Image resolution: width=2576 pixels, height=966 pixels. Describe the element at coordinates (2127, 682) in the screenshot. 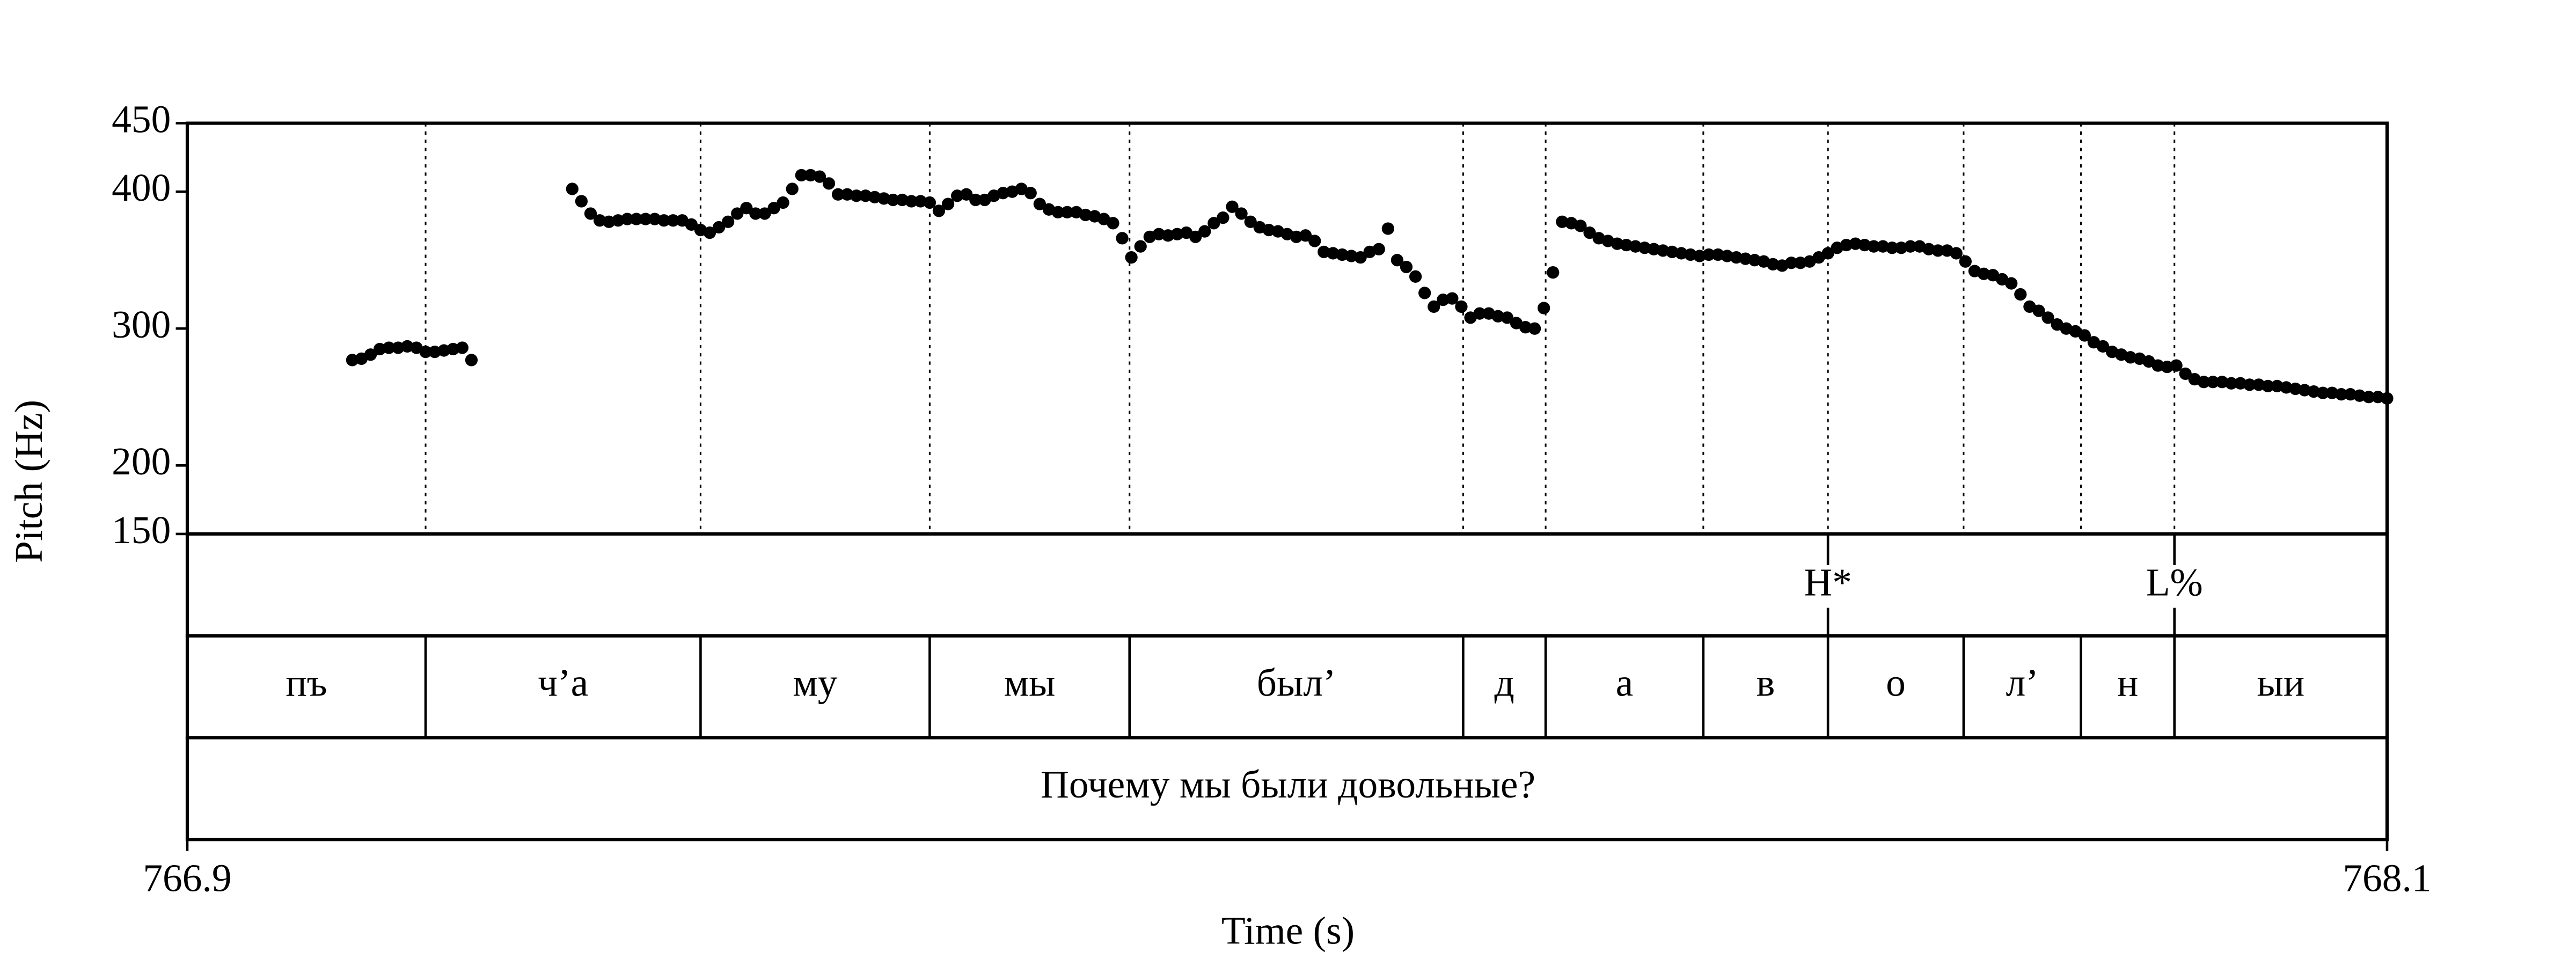

I see `segment-label: н` at that location.